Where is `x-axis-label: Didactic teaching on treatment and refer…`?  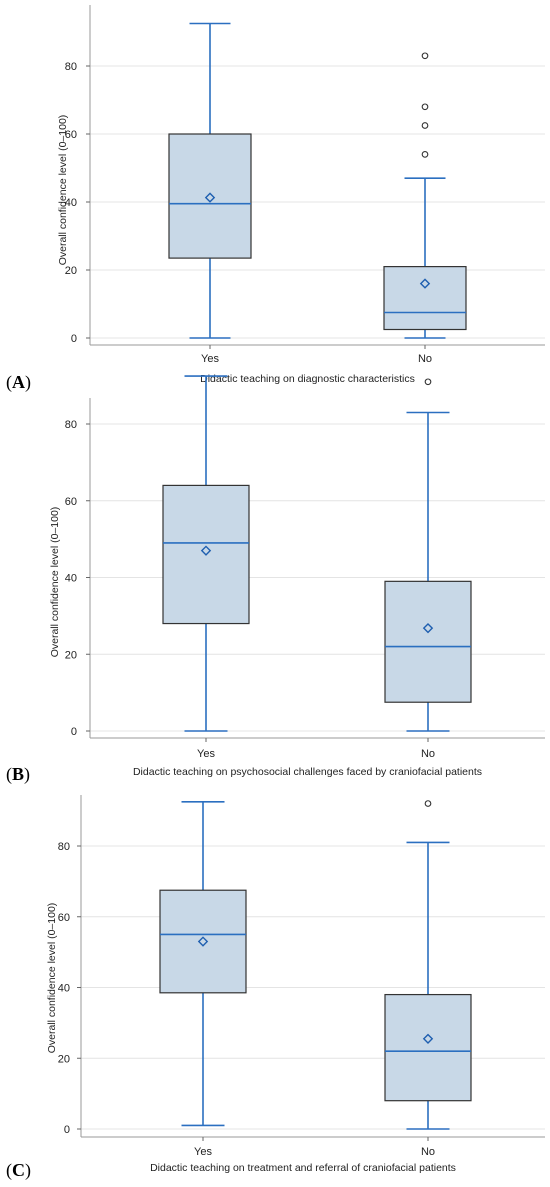
x-axis-label: Didactic teaching on treatment and refer… is located at coordinates (303, 1168).